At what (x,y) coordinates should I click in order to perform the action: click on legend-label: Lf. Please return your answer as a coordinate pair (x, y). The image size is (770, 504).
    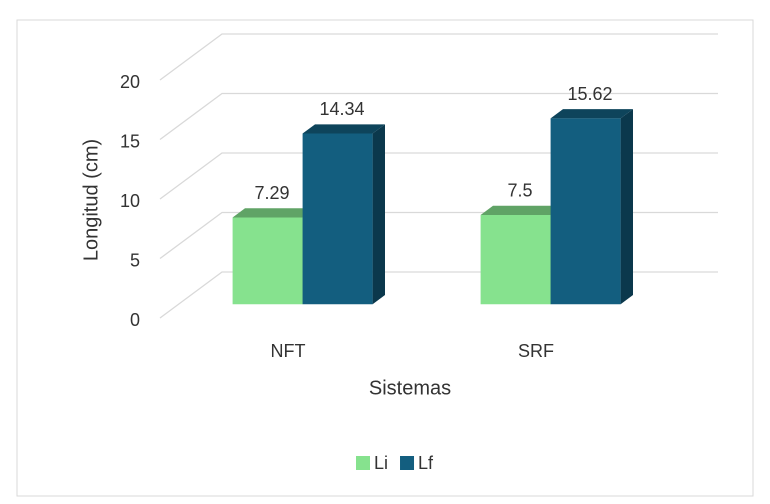
    Looking at the image, I should click on (426, 463).